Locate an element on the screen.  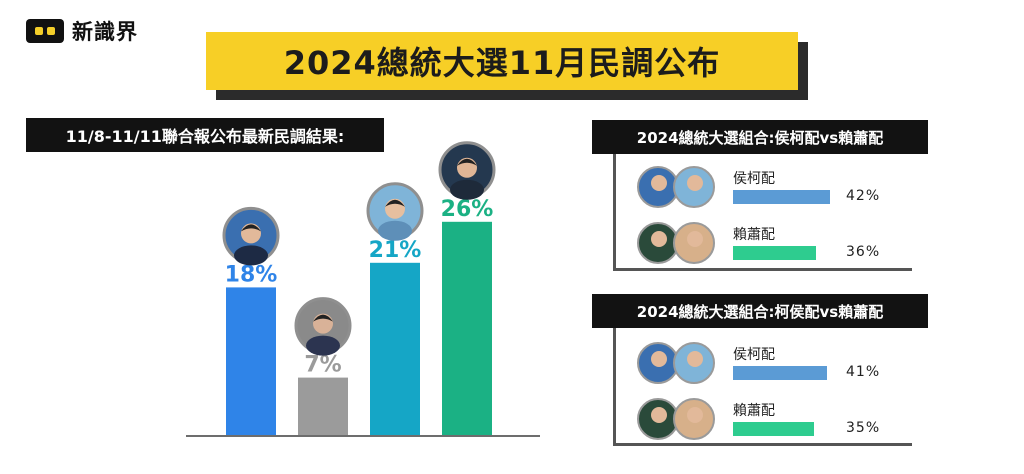
pair-support-value: 36% is located at coordinates (863, 252).